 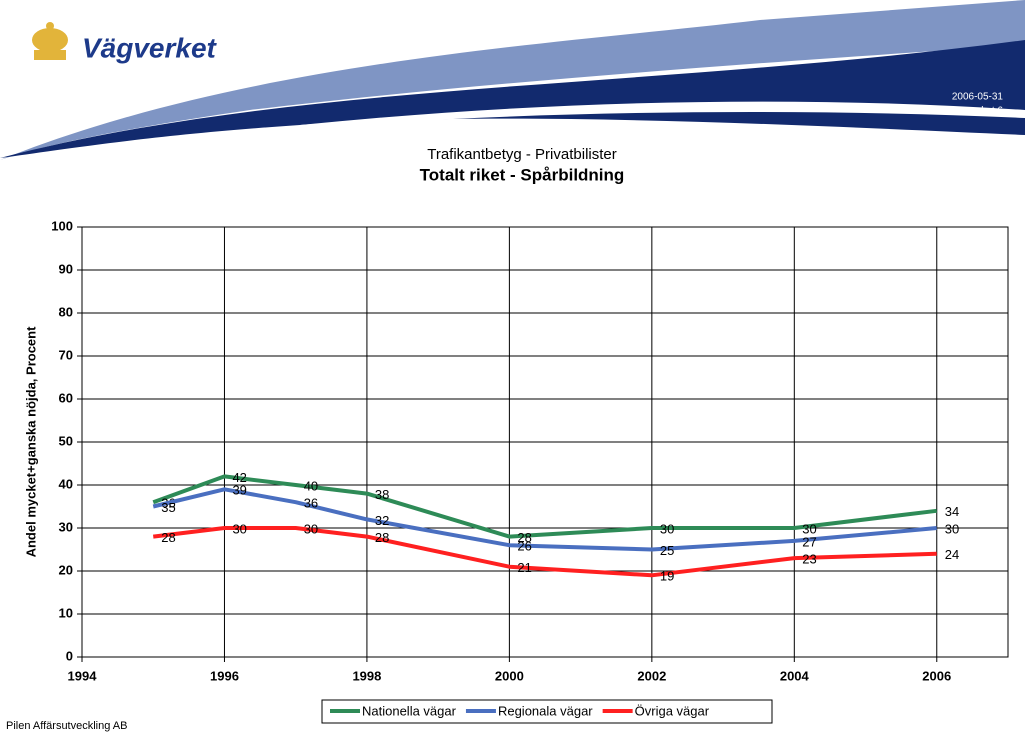 I want to click on x-tick-label: 1994, so click(x=83, y=675).